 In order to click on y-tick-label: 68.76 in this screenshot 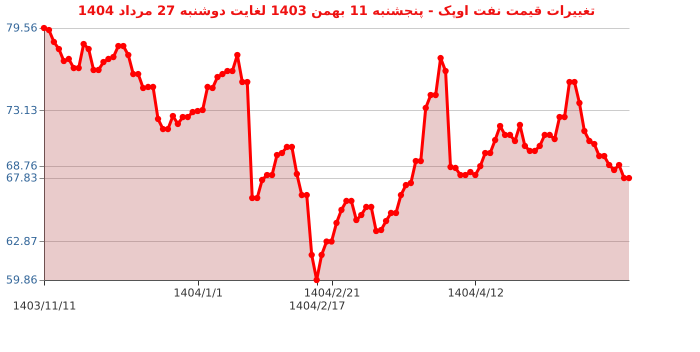, I will do `click(22, 166)`.